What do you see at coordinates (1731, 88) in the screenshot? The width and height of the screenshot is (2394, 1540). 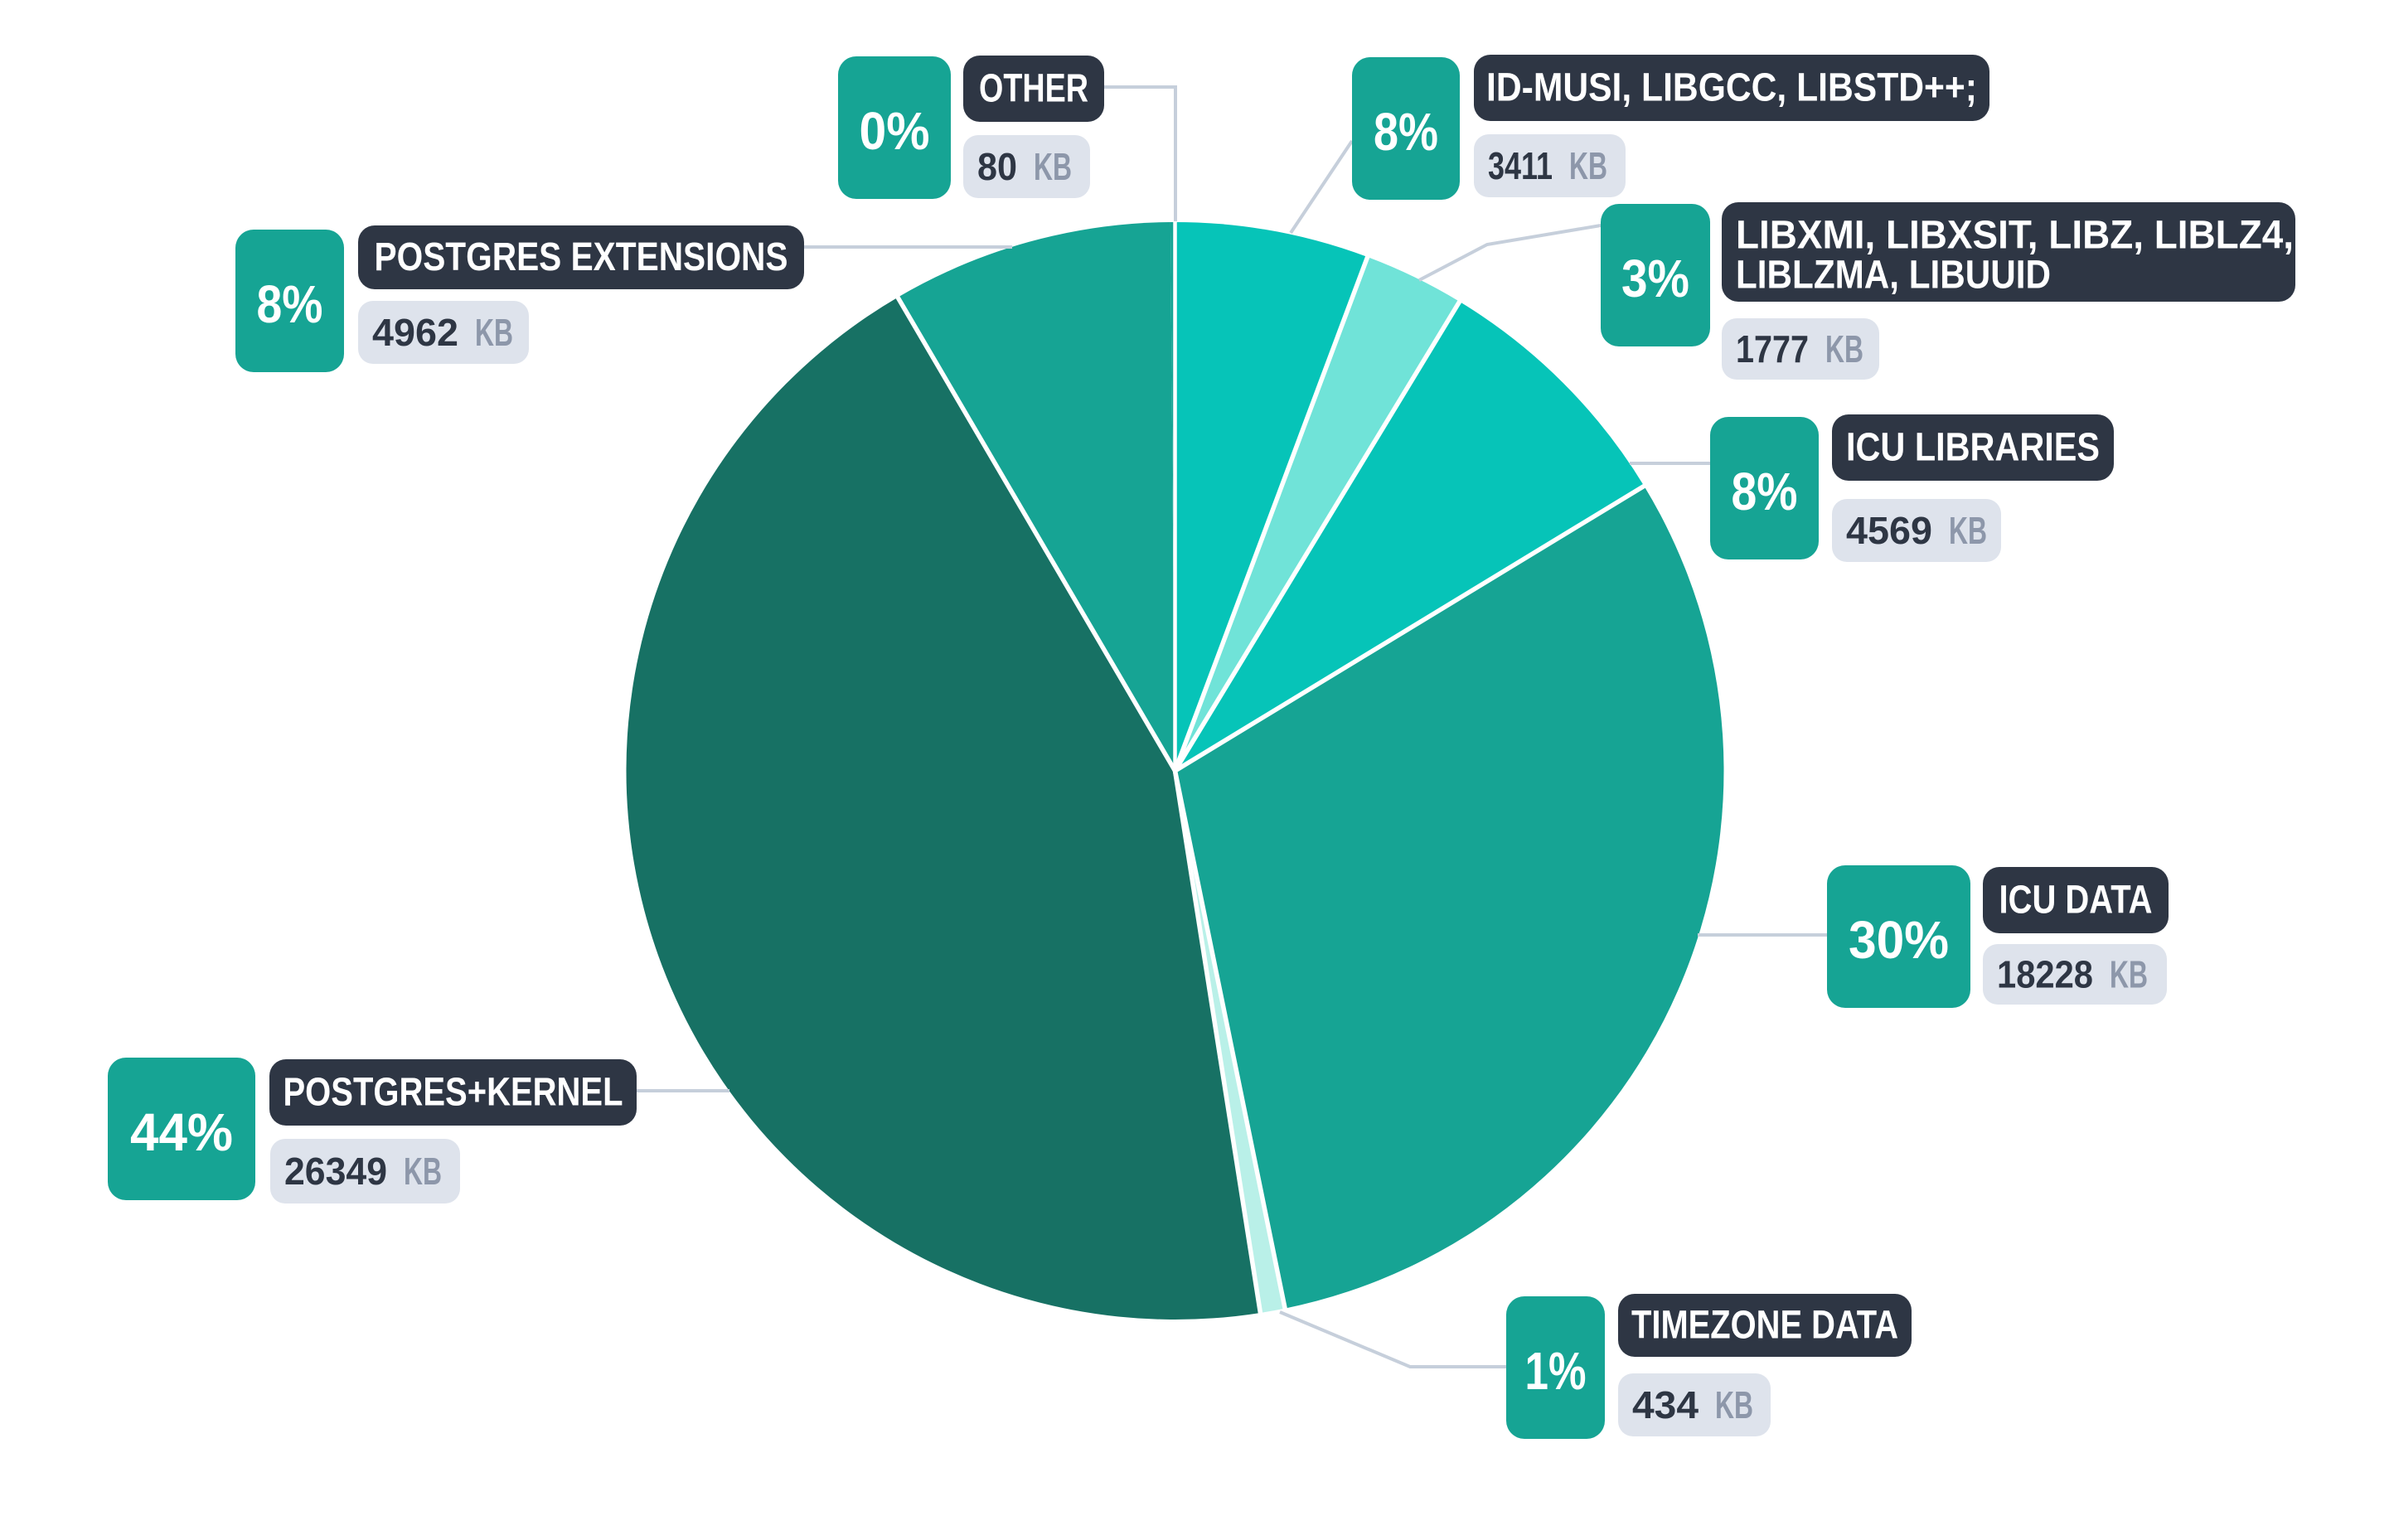 I see `svg-text: ID-MUSI, LIBGCC, LIBSTD++;` at bounding box center [1731, 88].